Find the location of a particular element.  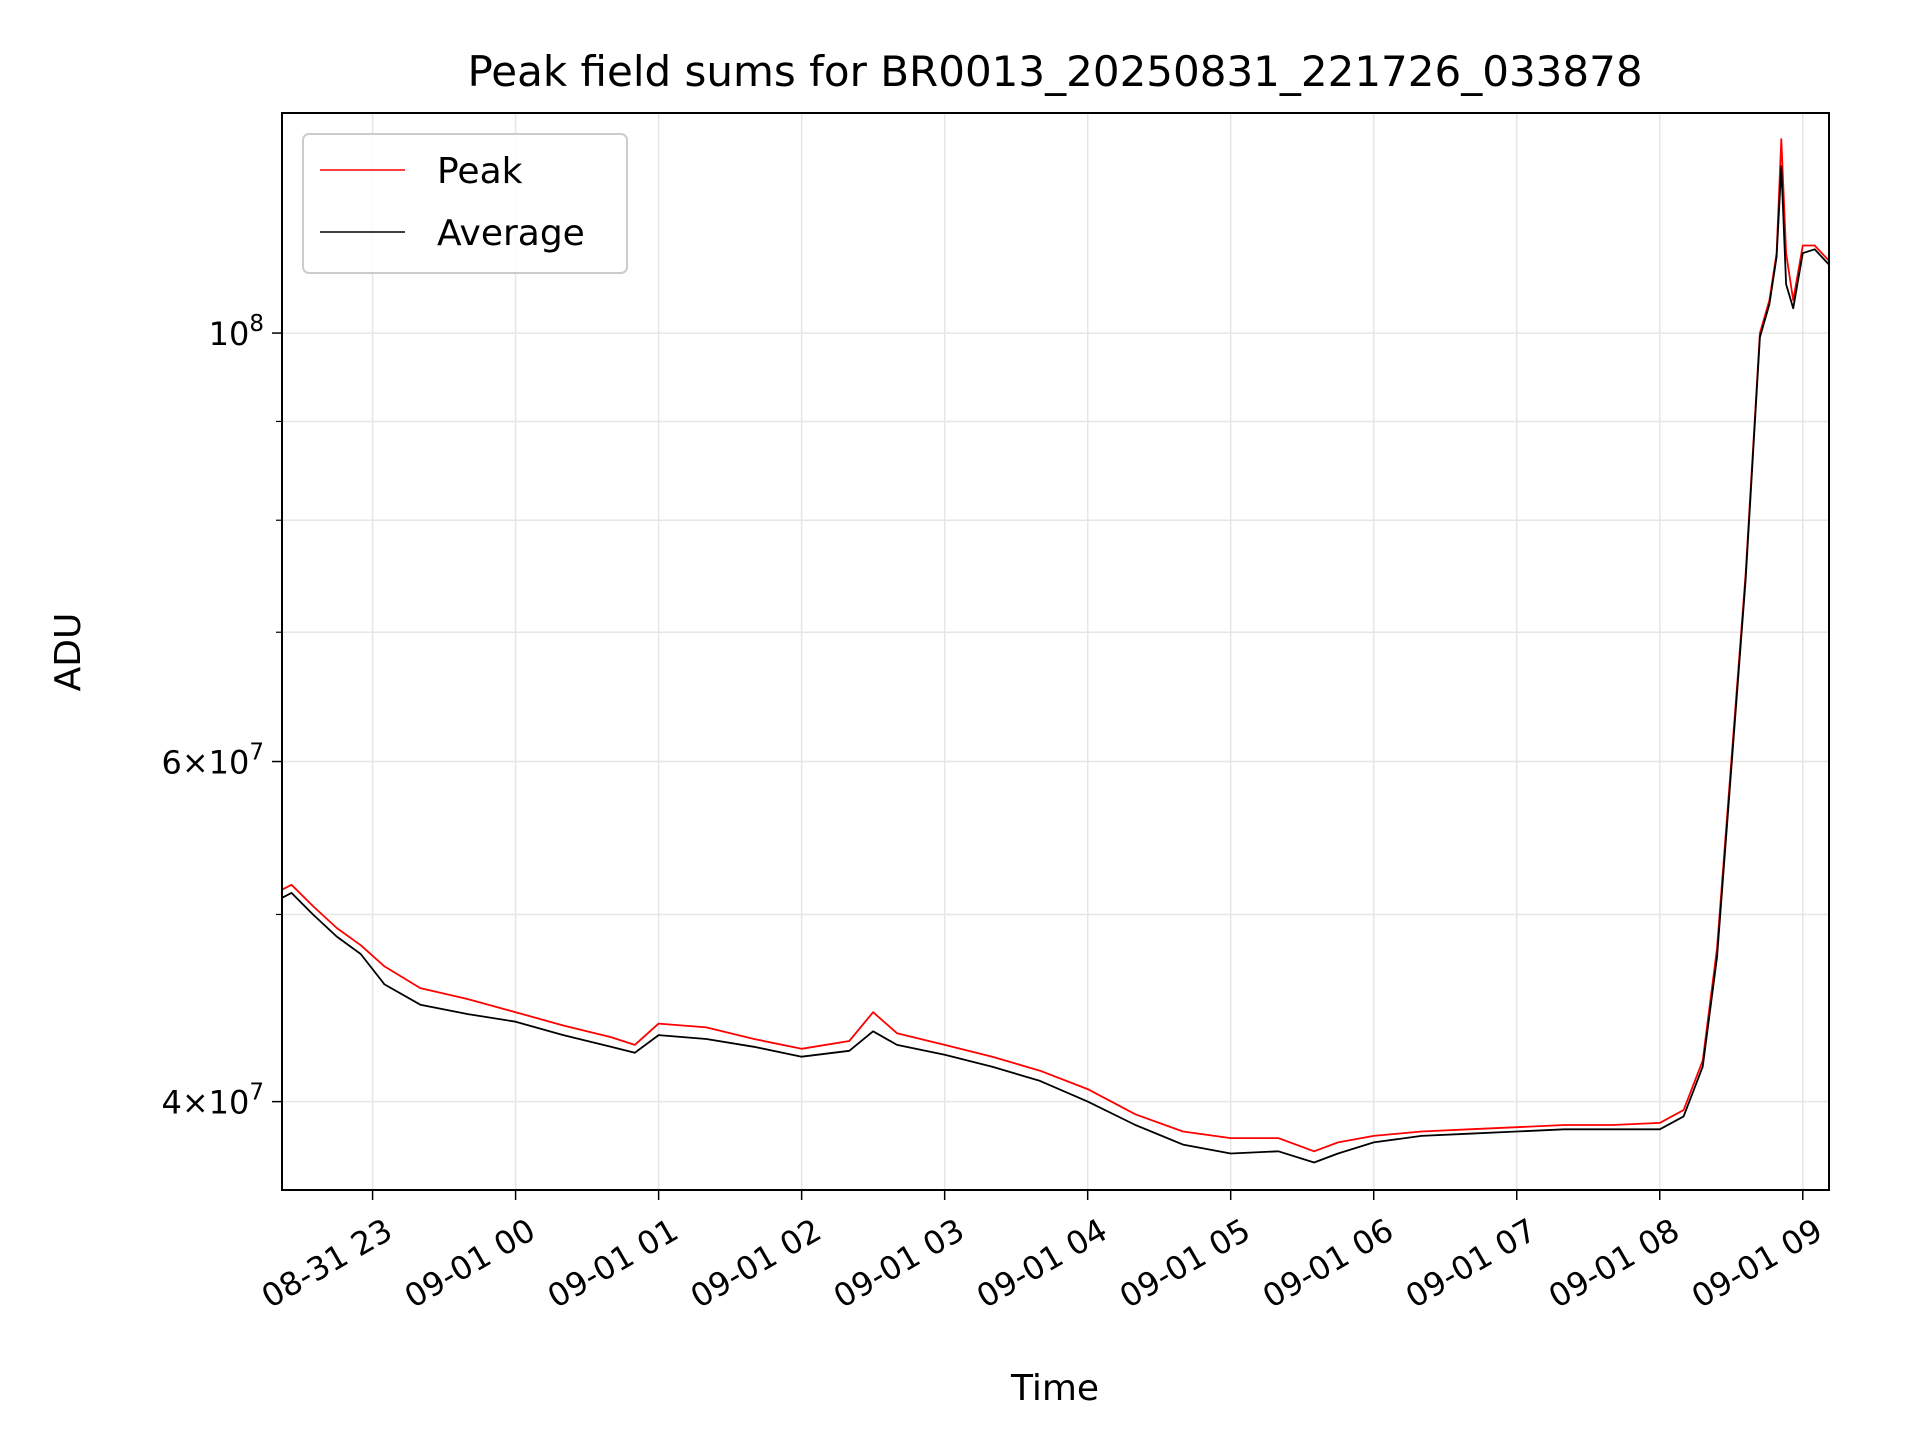

x-axis-label: Time is located at coordinates (1054, 1388).